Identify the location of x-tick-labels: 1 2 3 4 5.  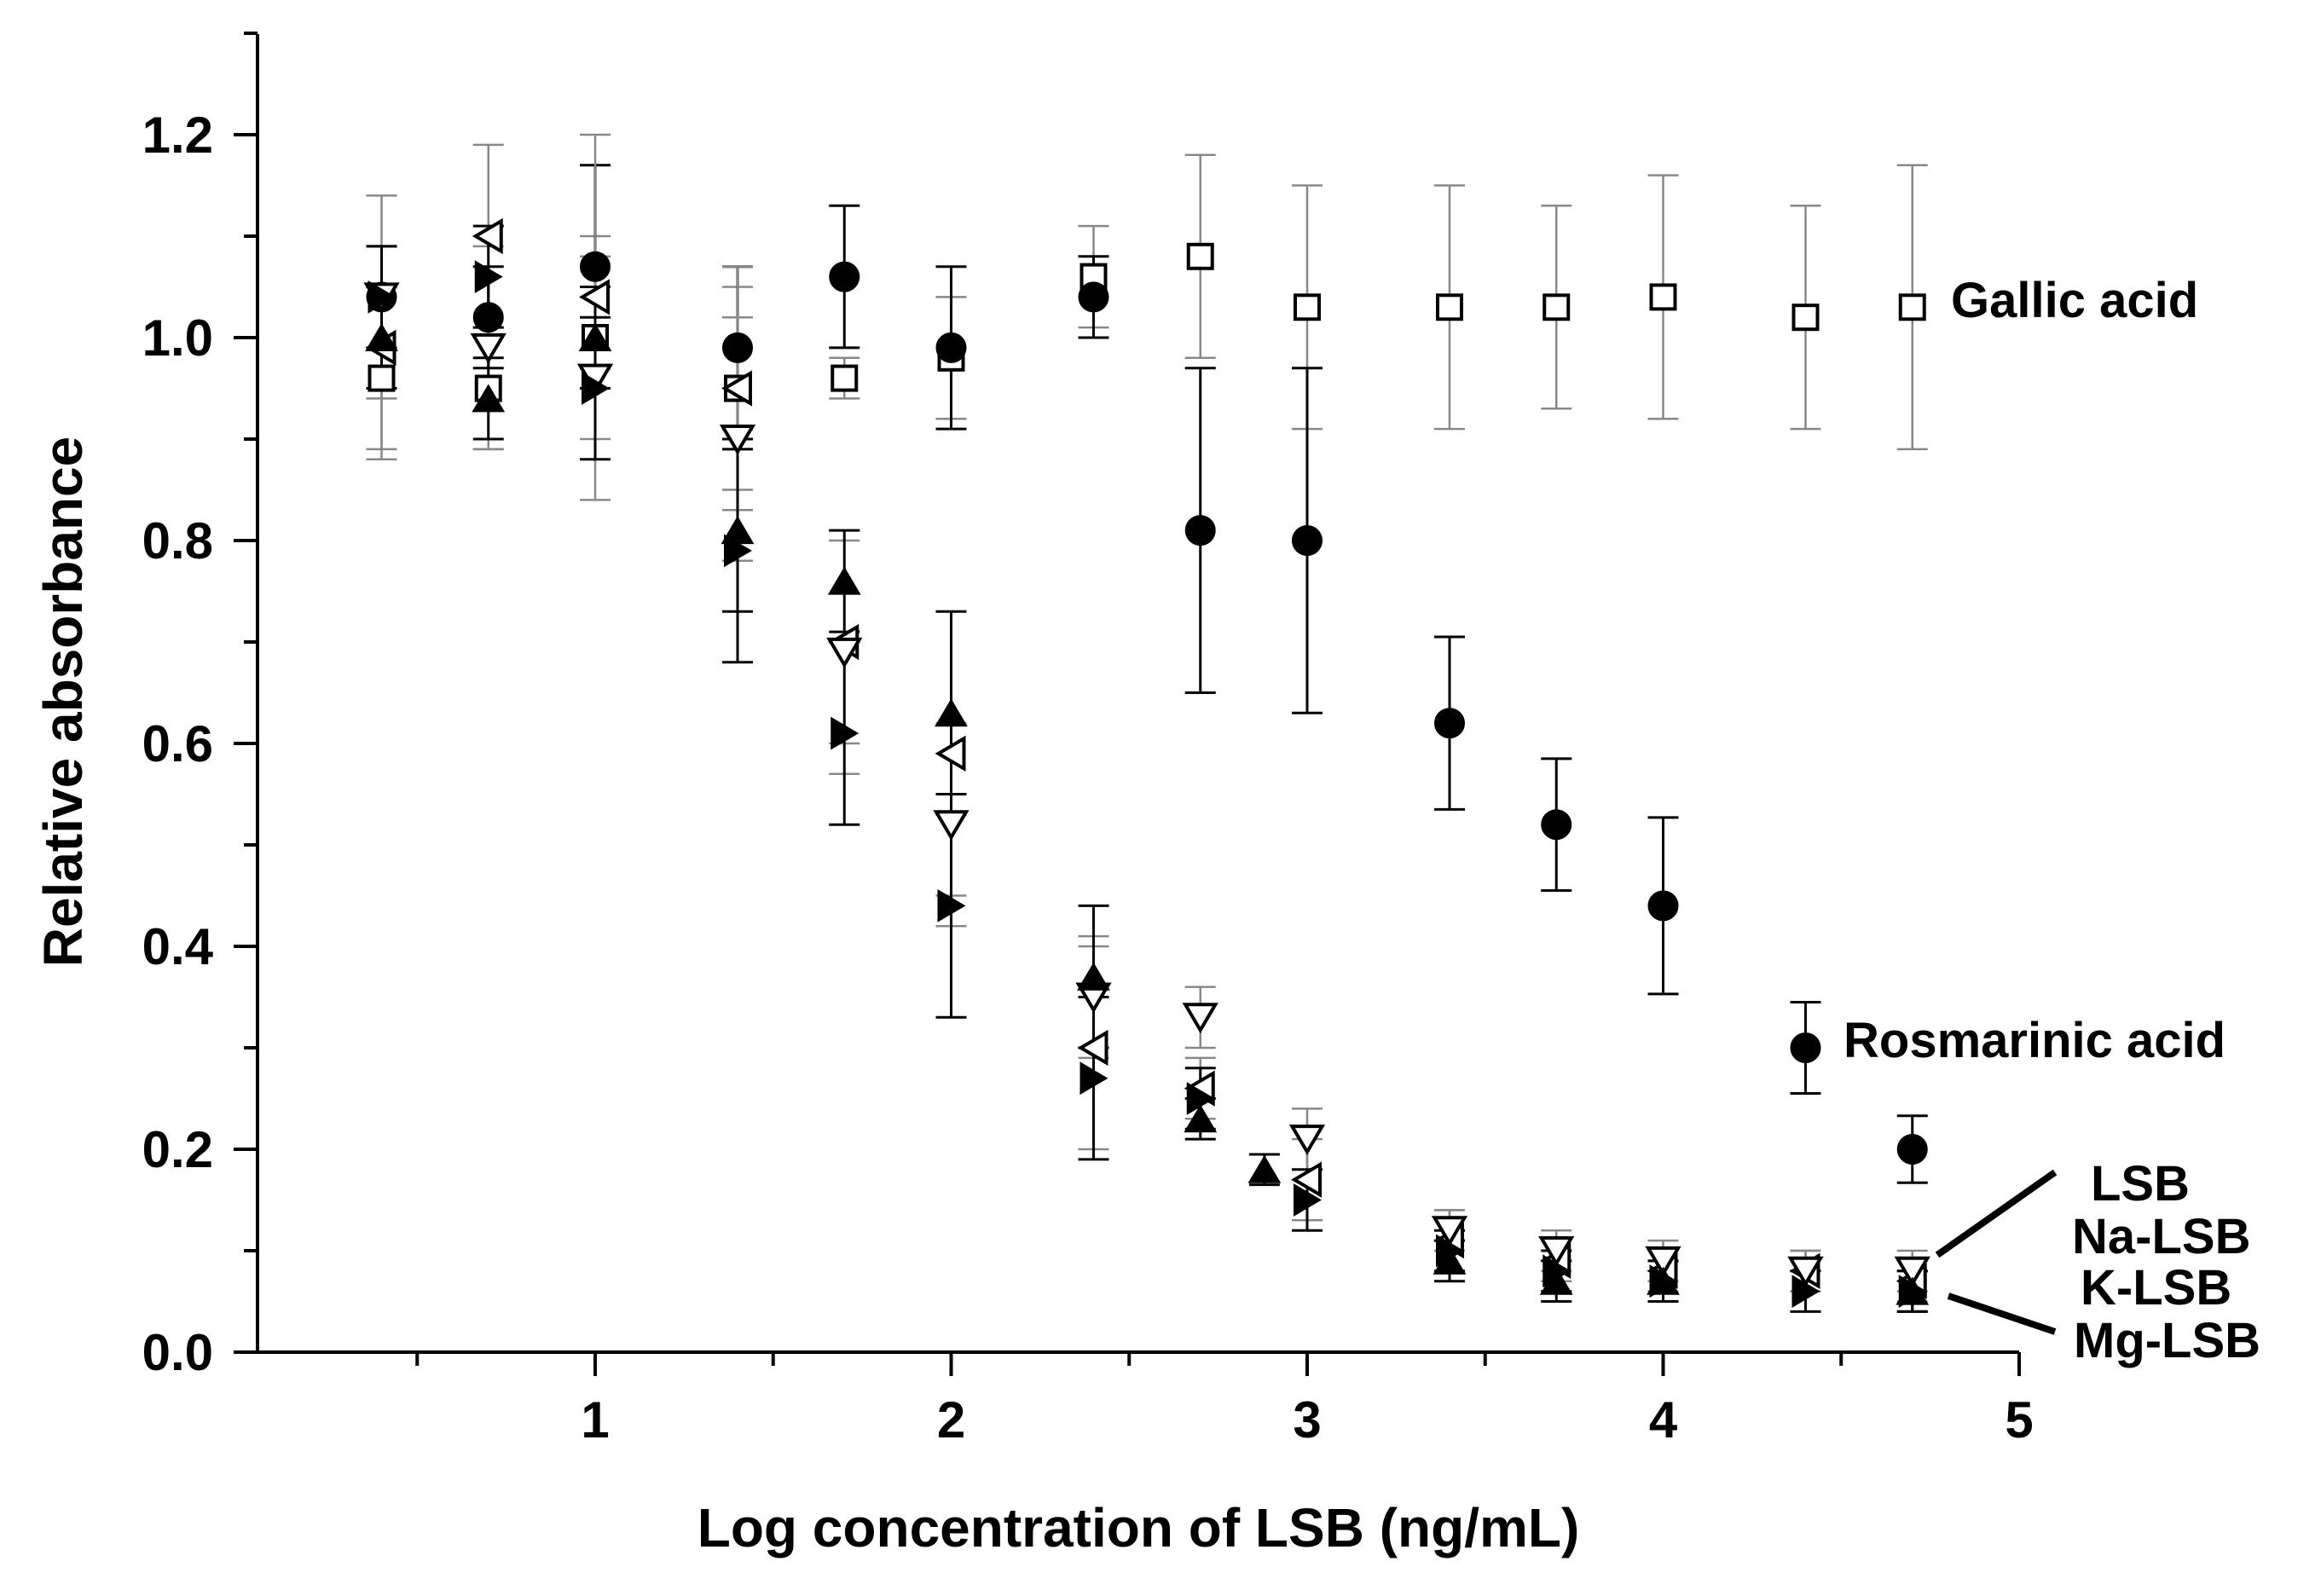
(1307, 1420).